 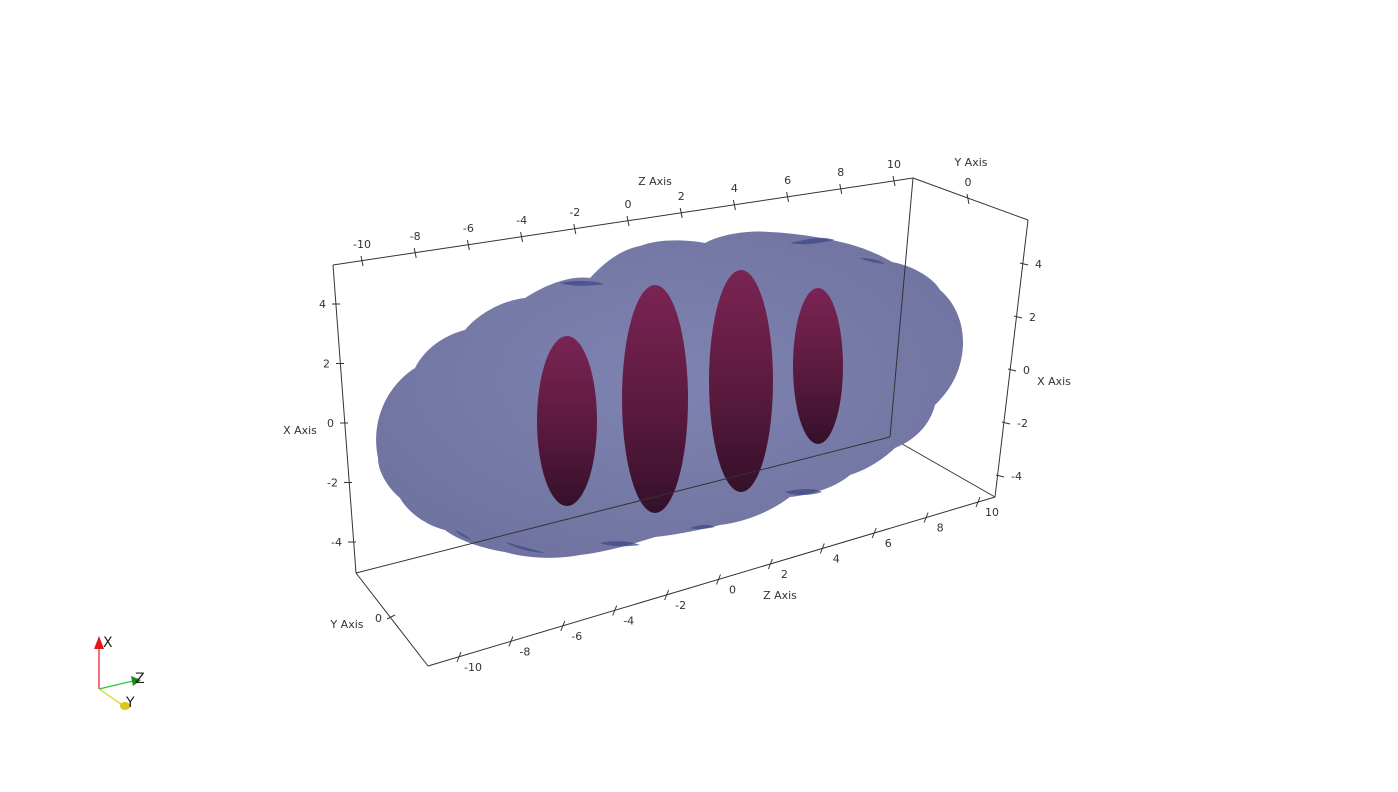 I want to click on x-axis-left-tick-label: -4, so click(x=336, y=542).